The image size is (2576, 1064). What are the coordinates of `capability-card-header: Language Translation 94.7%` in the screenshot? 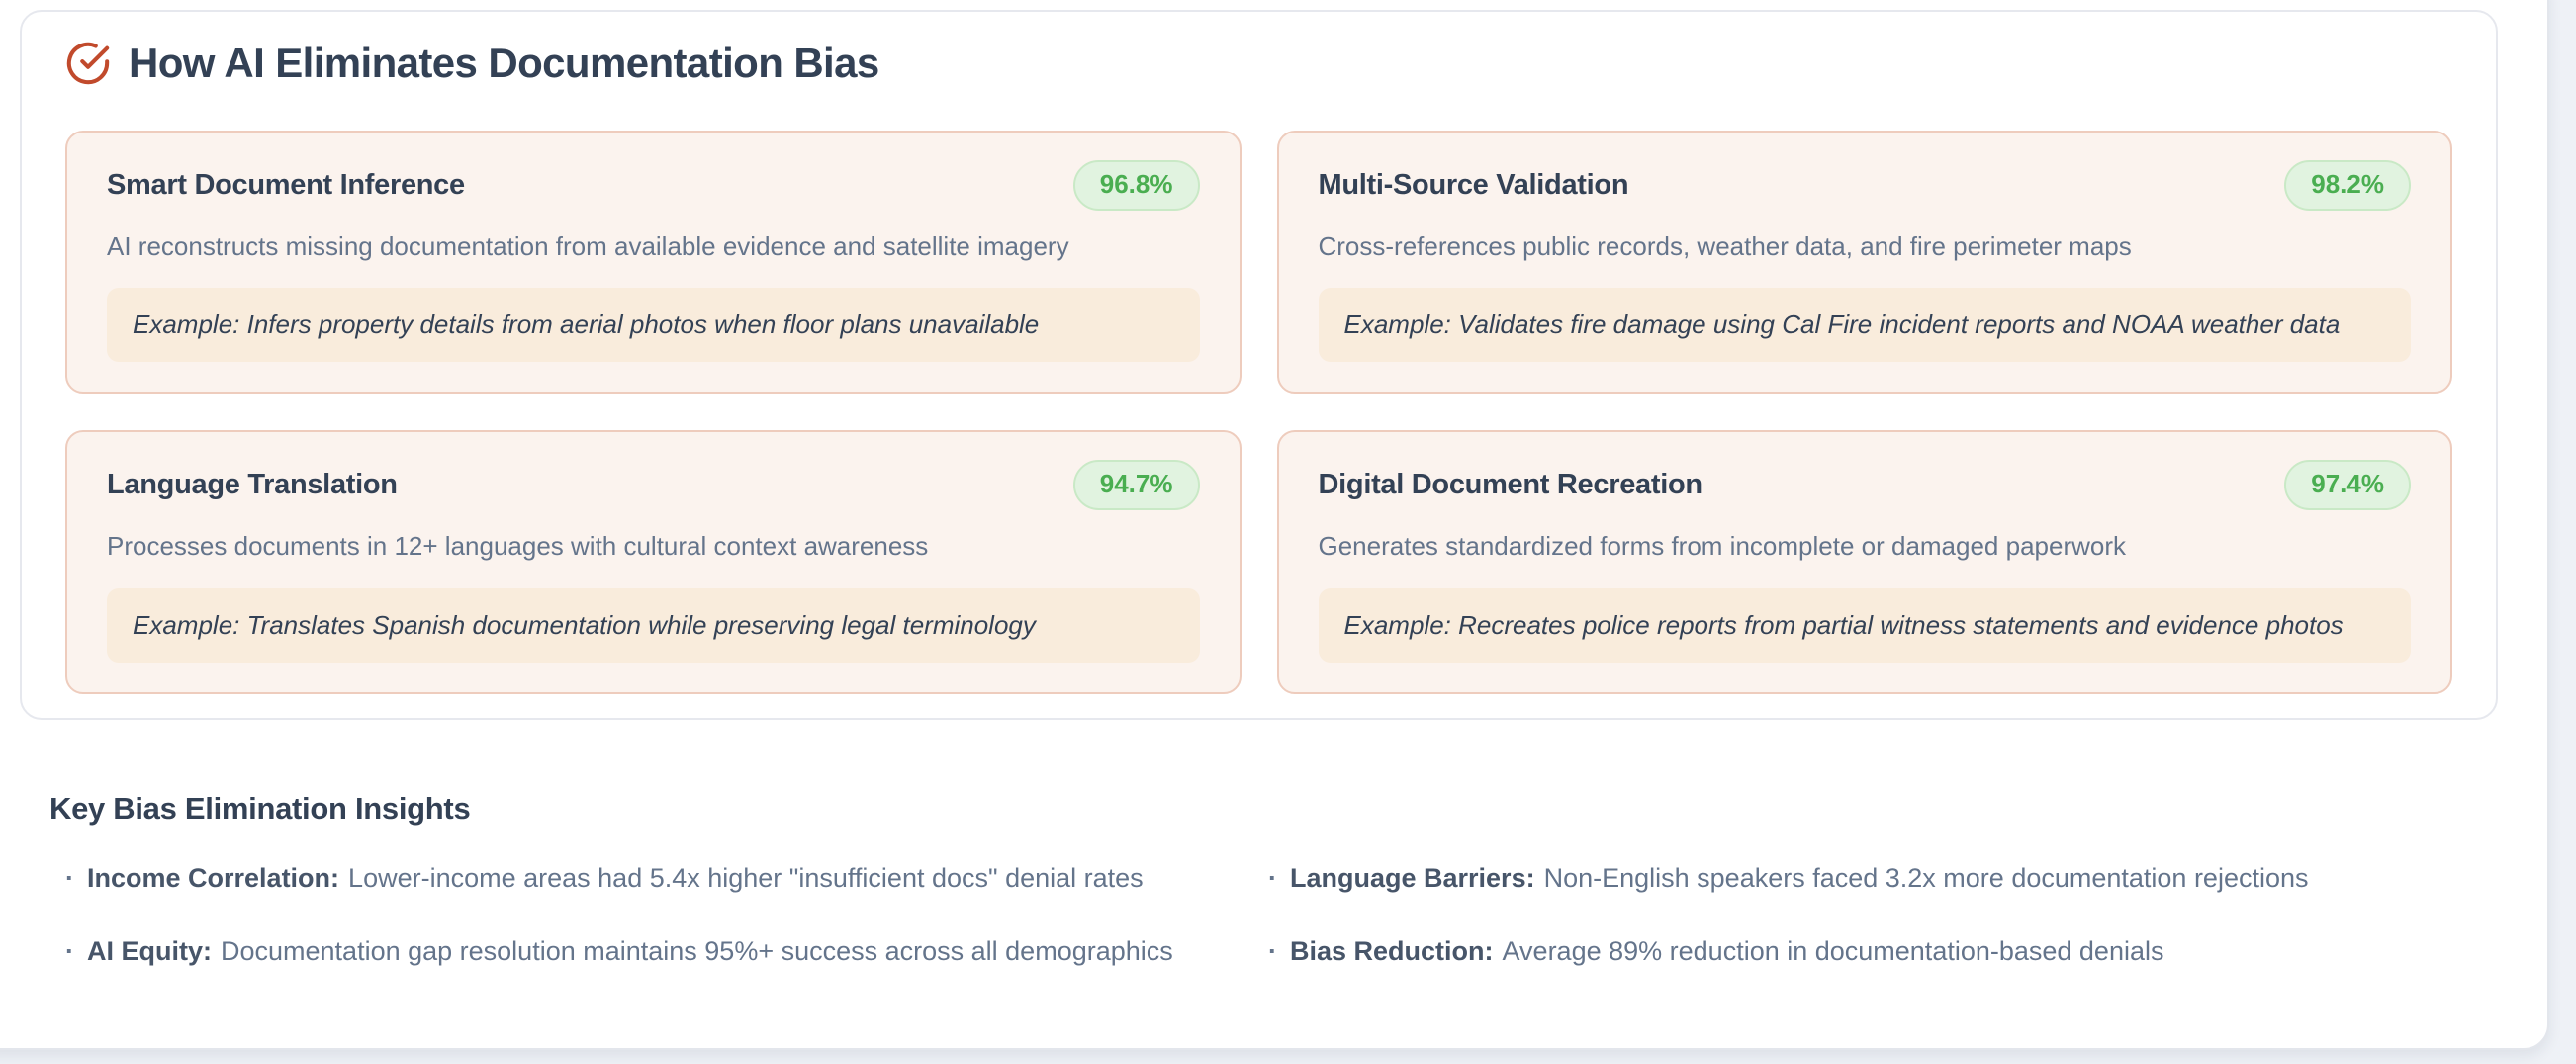 It's located at (653, 485).